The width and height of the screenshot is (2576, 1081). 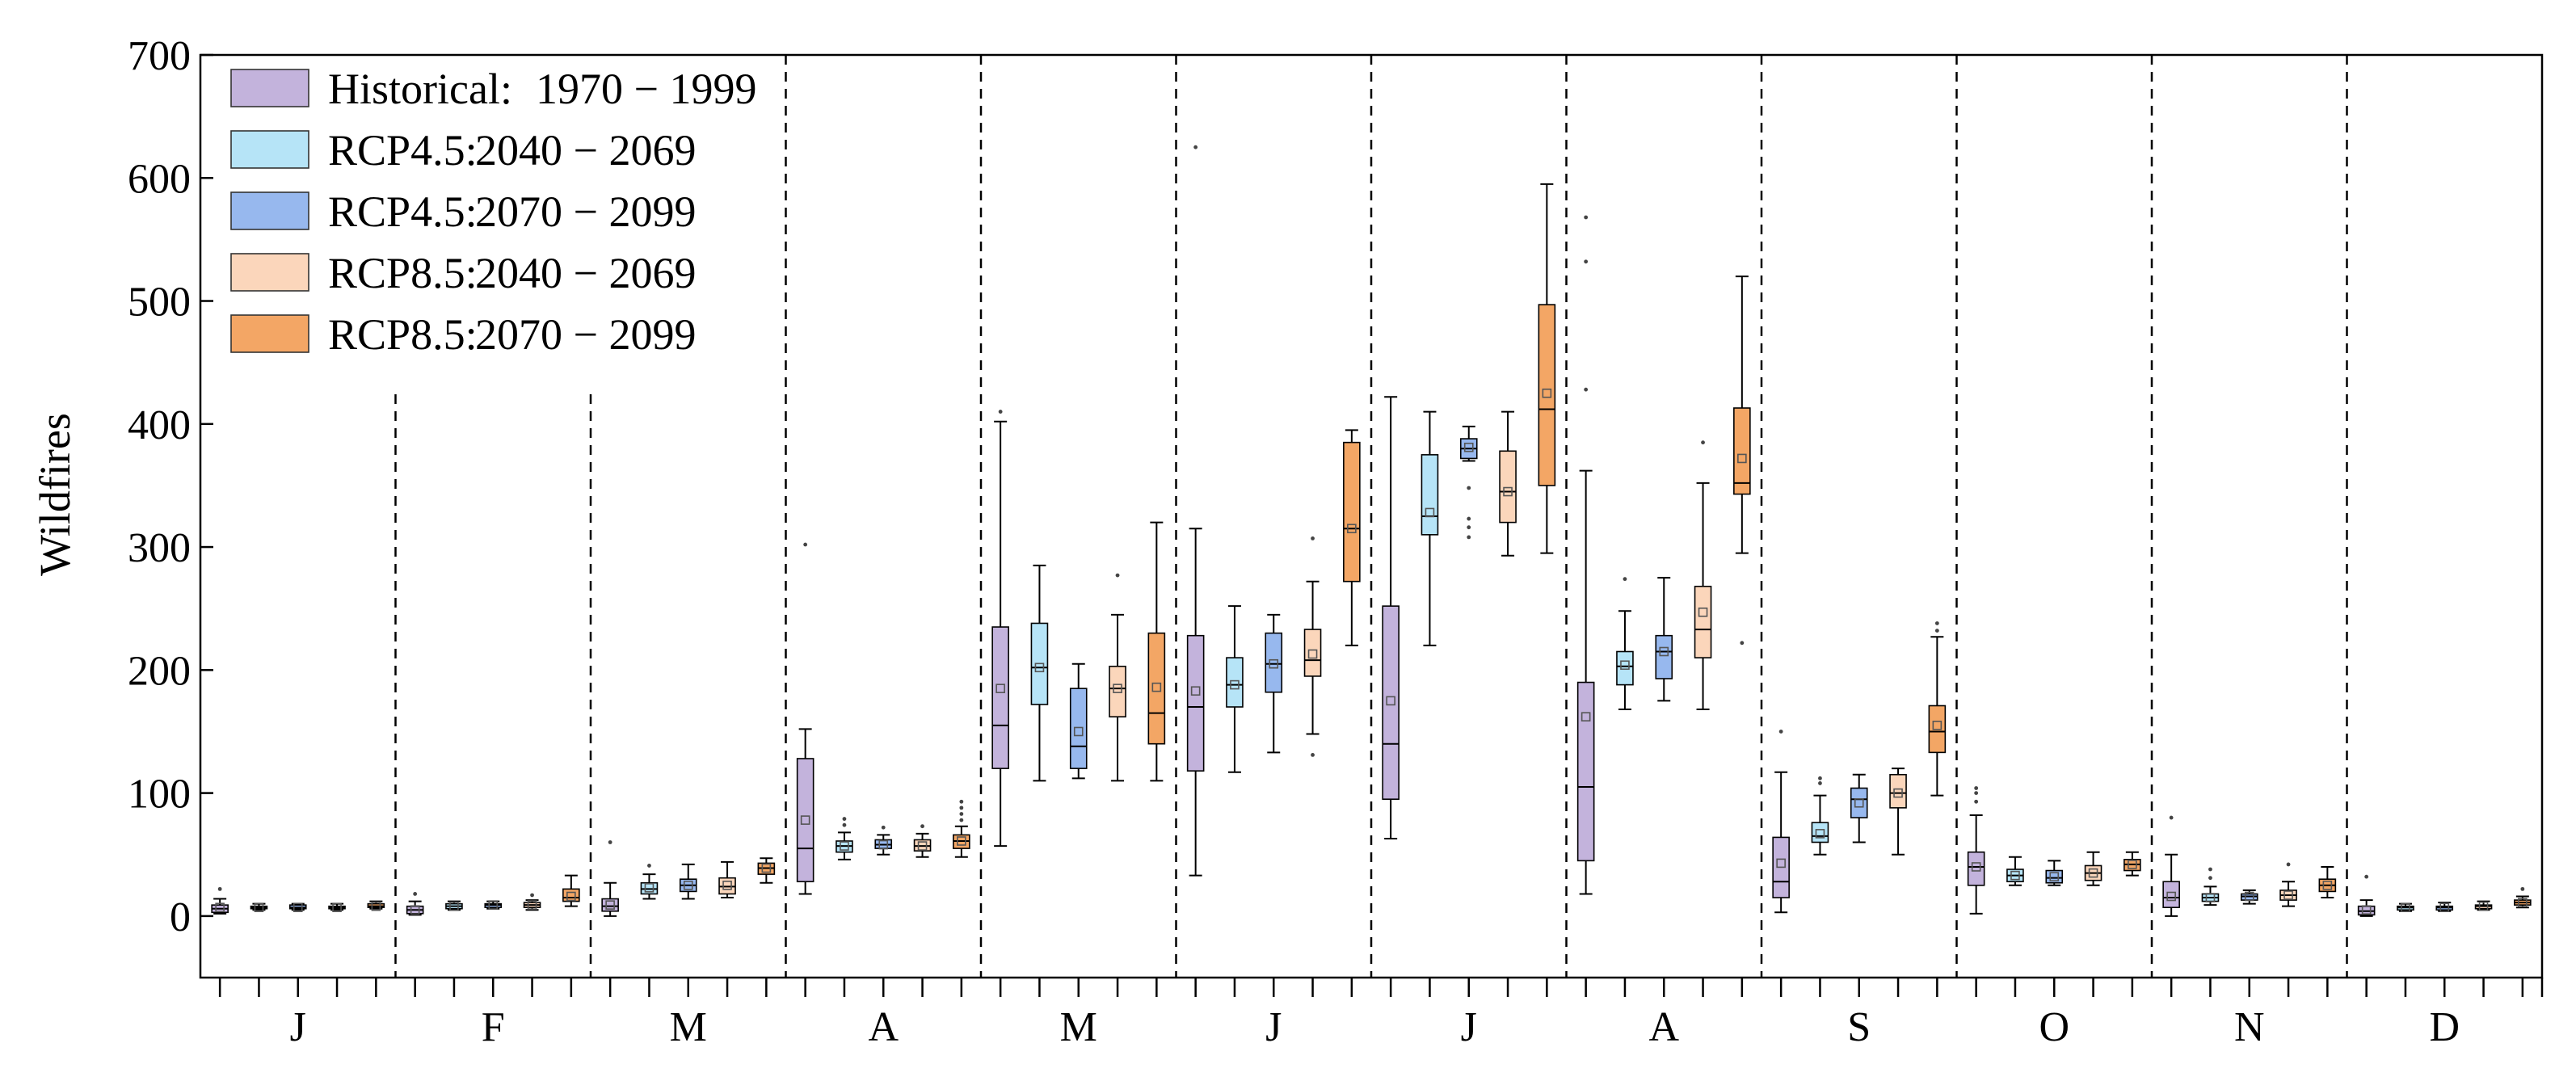 What do you see at coordinates (159, 671) in the screenshot?
I see `y-tick-label: 200` at bounding box center [159, 671].